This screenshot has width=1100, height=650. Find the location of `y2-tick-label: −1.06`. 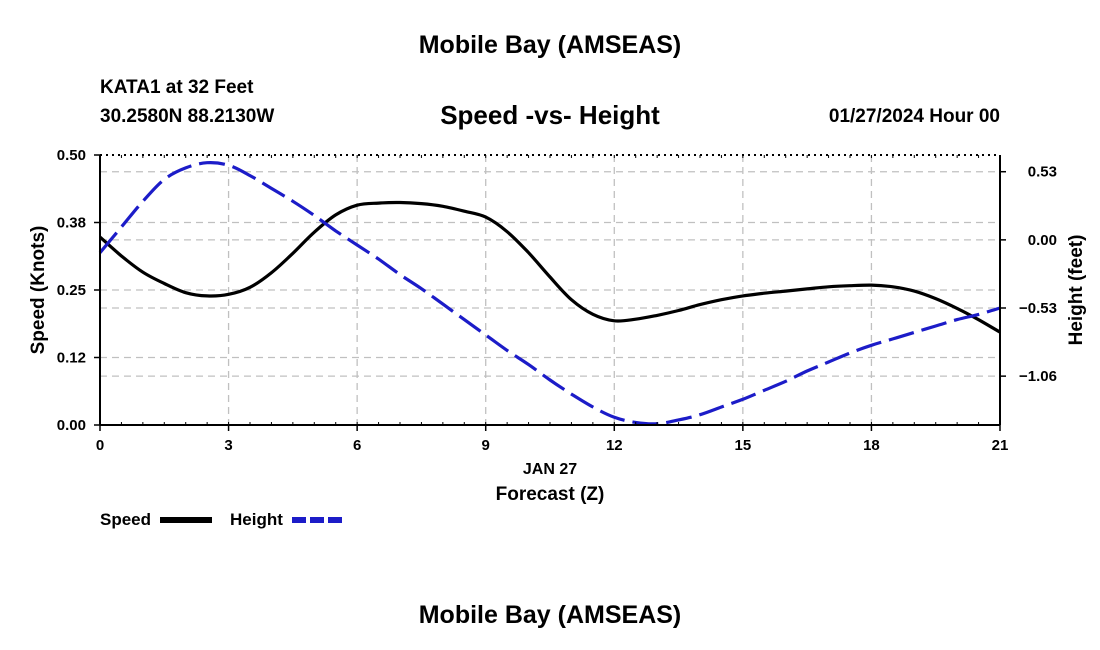

y2-tick-label: −1.06 is located at coordinates (1038, 376).